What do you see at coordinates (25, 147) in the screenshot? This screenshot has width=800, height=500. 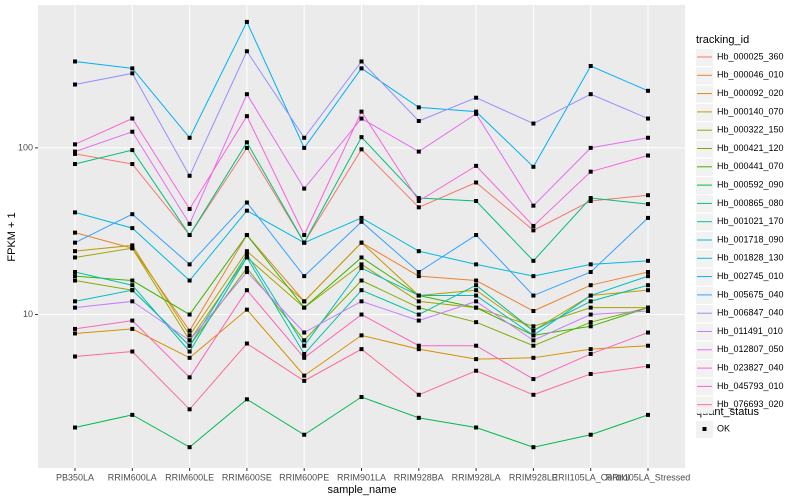 I see `y-tick-label: 100` at bounding box center [25, 147].